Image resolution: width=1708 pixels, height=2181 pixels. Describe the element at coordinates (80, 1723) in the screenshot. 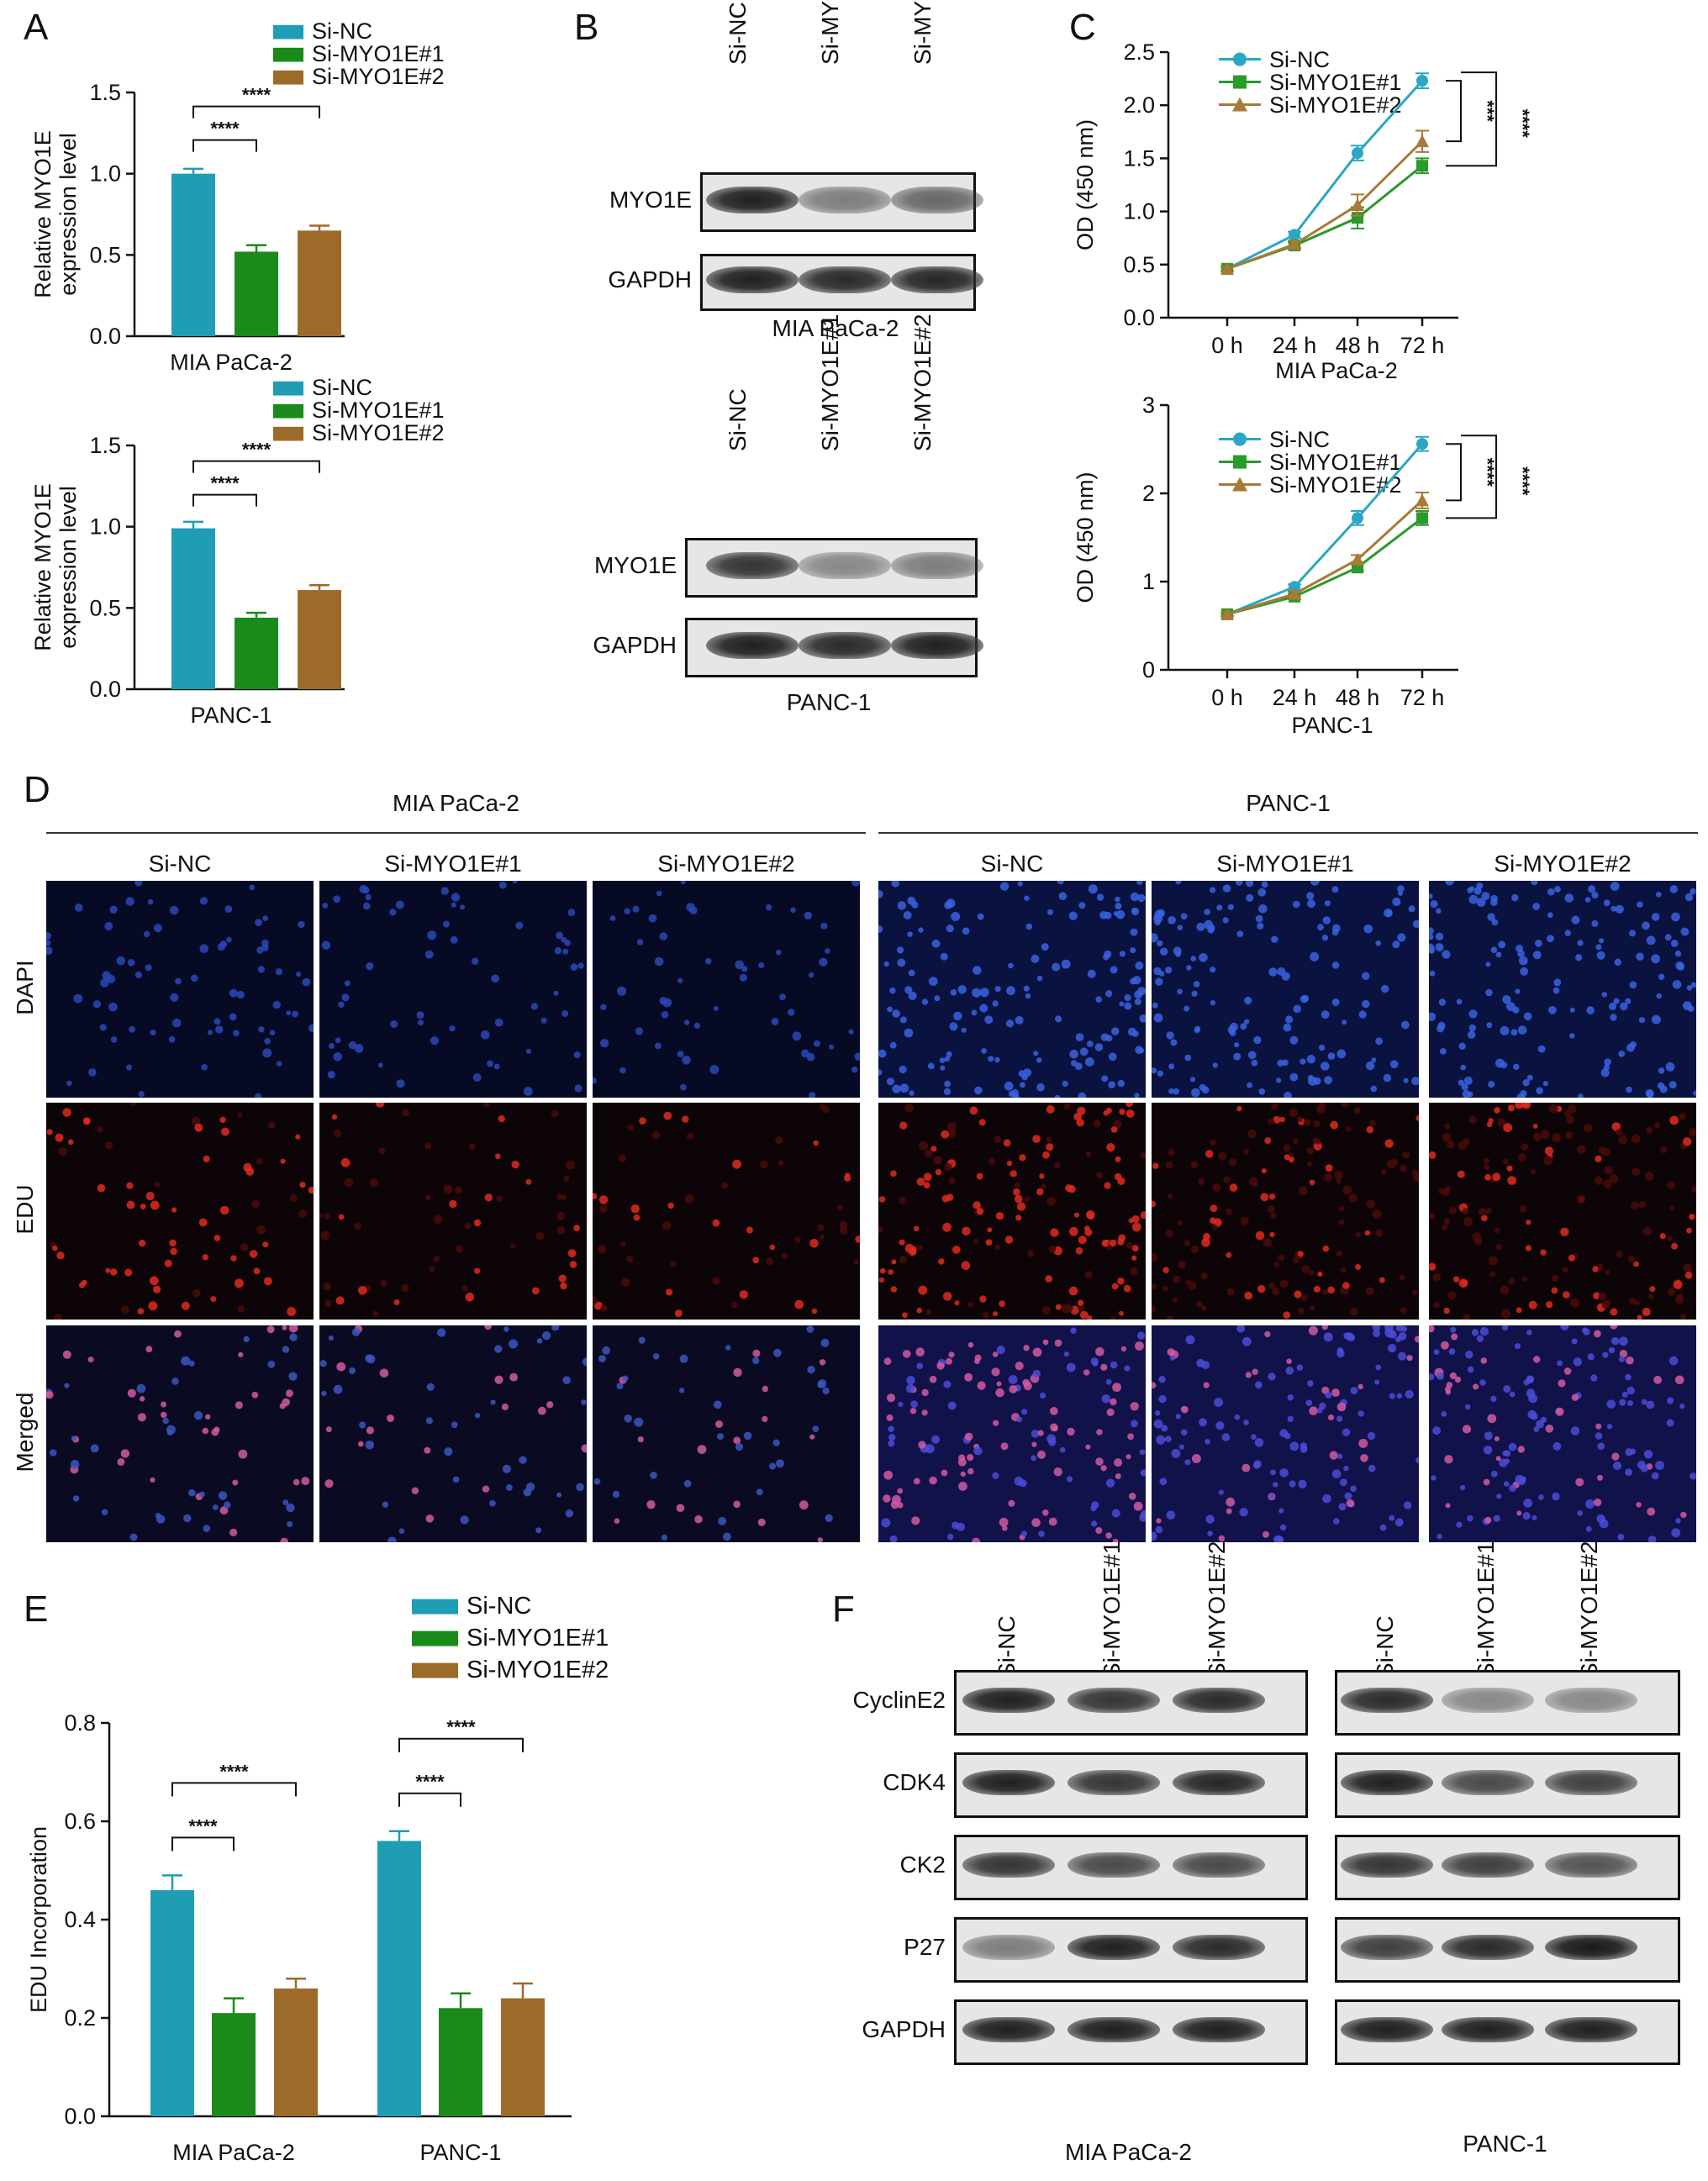

I see `chartE-ytick-label: 0.8` at that location.